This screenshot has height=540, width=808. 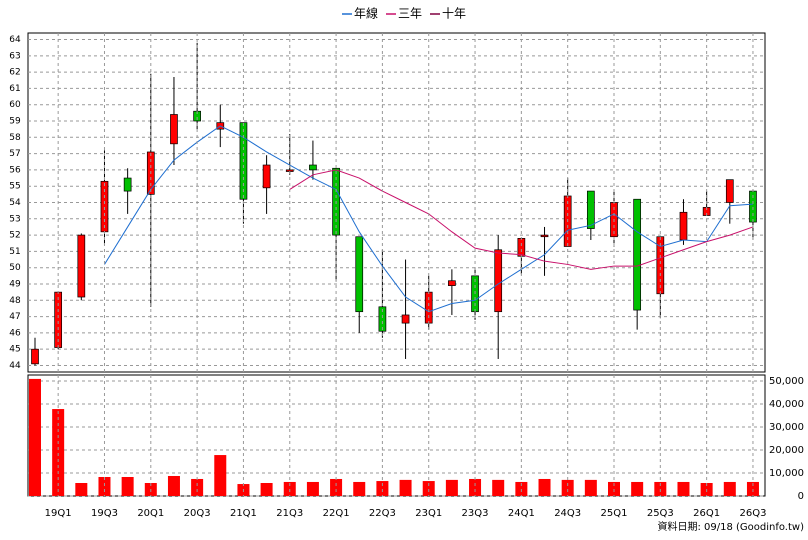 What do you see at coordinates (786, 450) in the screenshot?
I see `y2-tick-label: 20,000` at bounding box center [786, 450].